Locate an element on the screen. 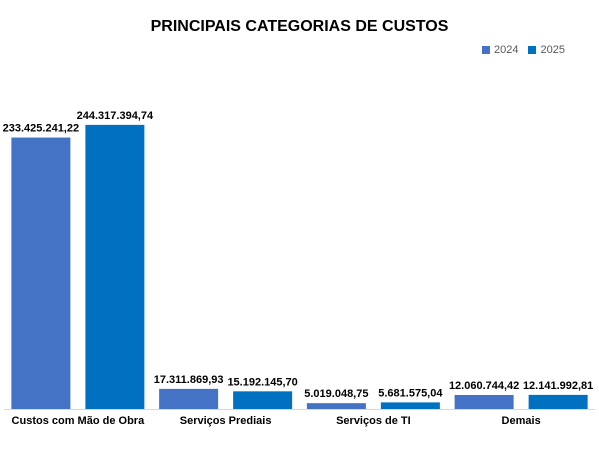 This screenshot has height=463, width=599. data-label-2024-0: 233.425.241,22 is located at coordinates (41, 129).